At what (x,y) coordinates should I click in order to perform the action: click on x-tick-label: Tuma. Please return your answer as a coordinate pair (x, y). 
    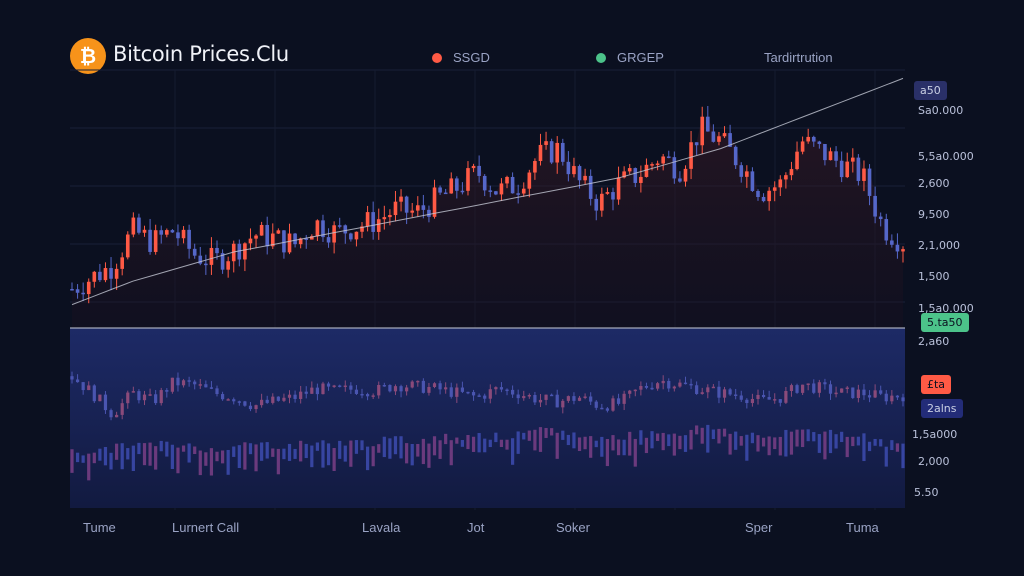
    Looking at the image, I should click on (862, 527).